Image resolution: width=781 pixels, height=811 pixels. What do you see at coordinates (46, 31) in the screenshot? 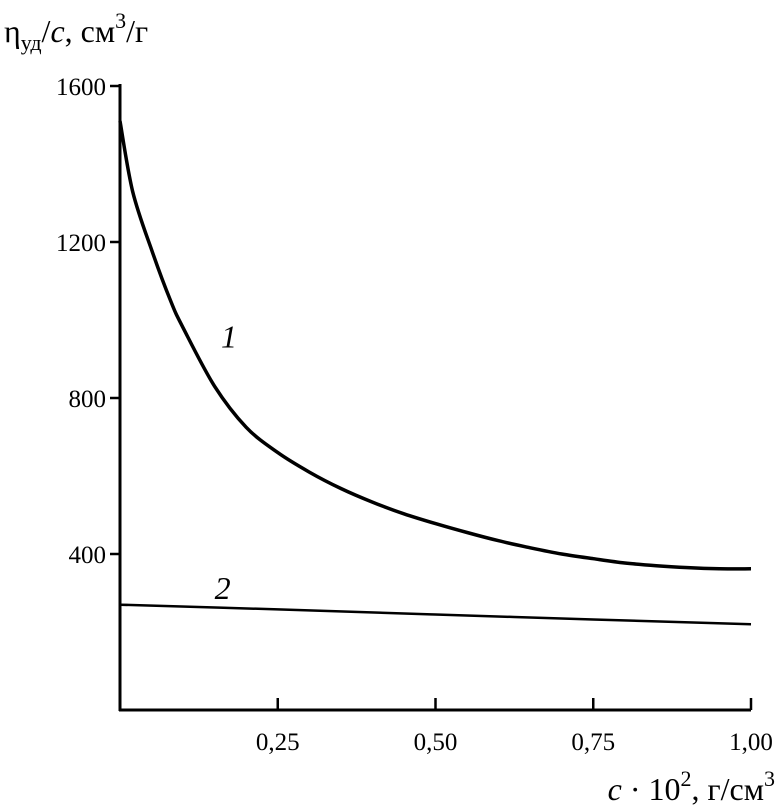
I see `y-axis-title-slash: /` at bounding box center [46, 31].